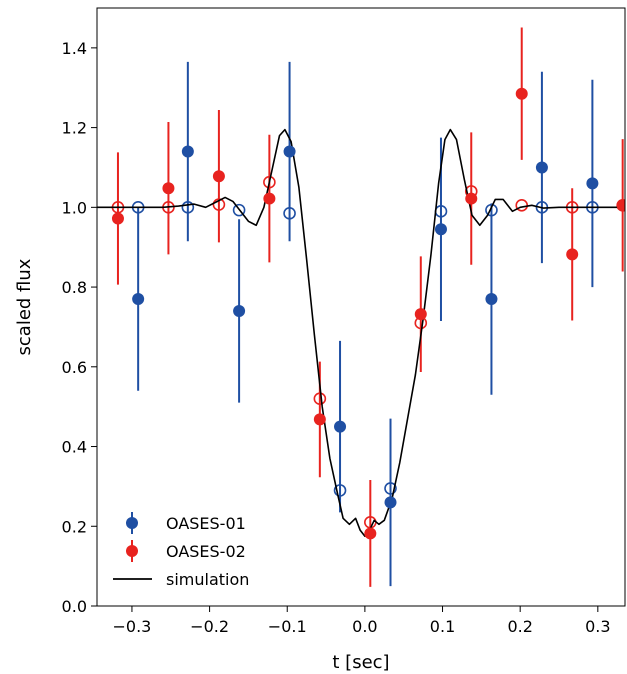 The width and height of the screenshot is (627, 674). I want to click on x-tick-label: 0.1, so click(442, 626).